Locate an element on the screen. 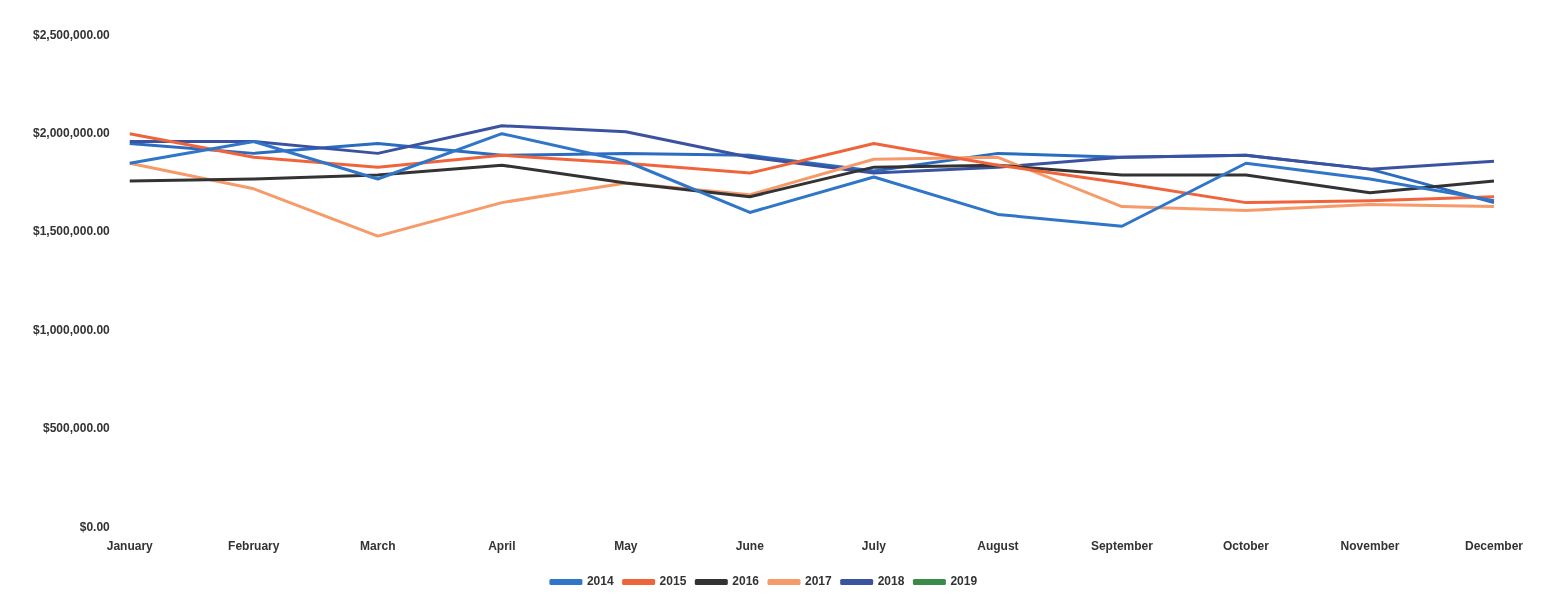 The width and height of the screenshot is (1543, 607). y-tick-label: $1,500,000.00 is located at coordinates (71, 231).